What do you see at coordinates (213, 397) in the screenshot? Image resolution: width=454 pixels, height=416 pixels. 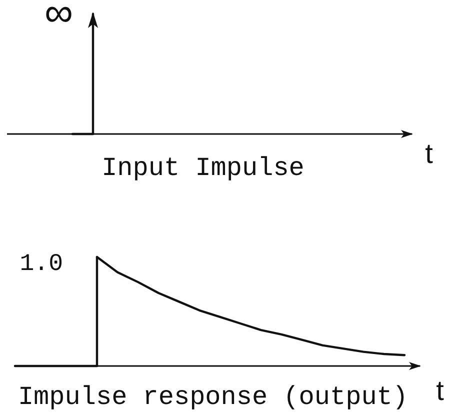 I see `text: Impulse response (output)` at bounding box center [213, 397].